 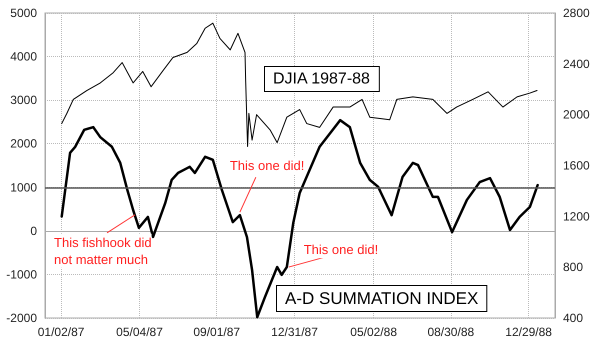 What do you see at coordinates (573, 318) in the screenshot?
I see `y2-tick-label: 400` at bounding box center [573, 318].